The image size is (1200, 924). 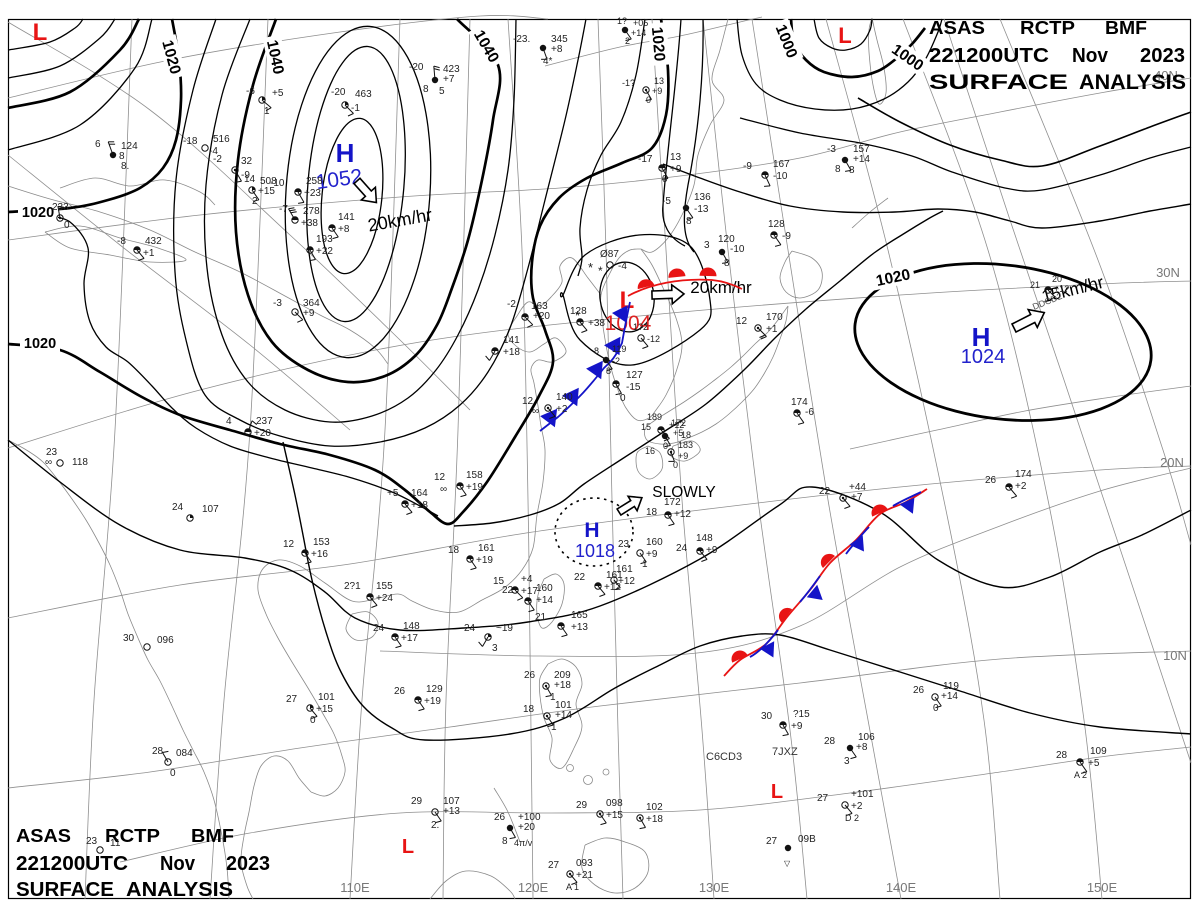 I want to click on svg-text: 2?1, so click(x=352, y=586).